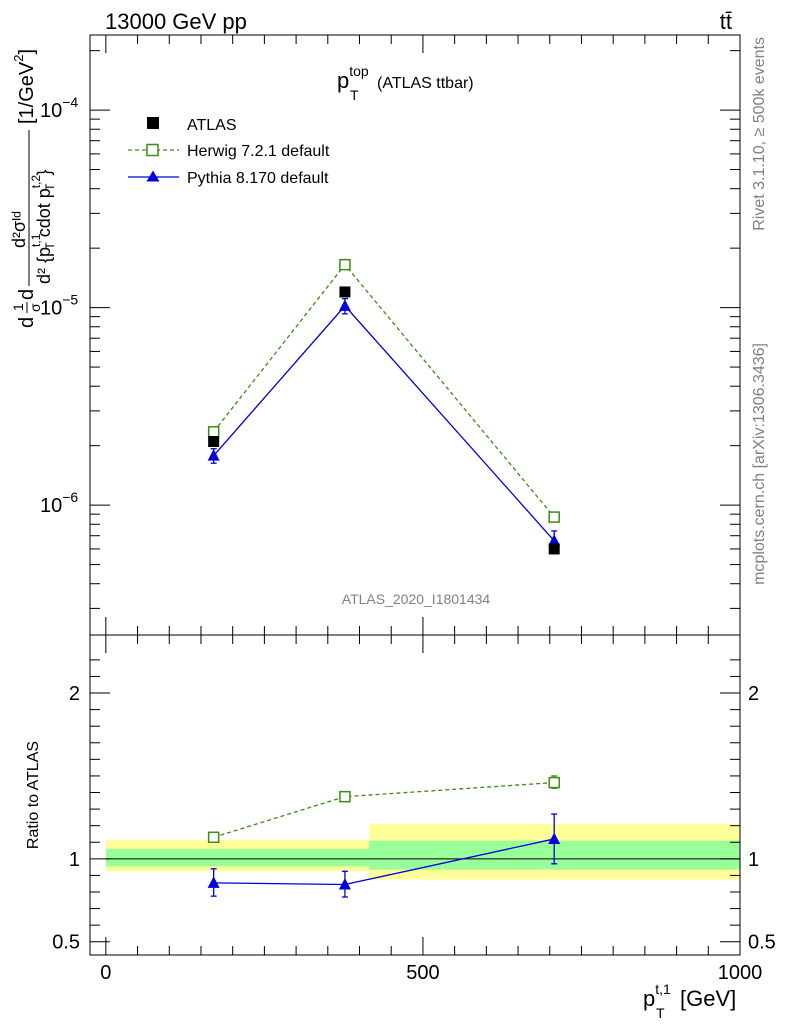 This screenshot has width=786, height=1024. Describe the element at coordinates (384, 423) in the screenshot. I see `main-pythia-line` at that location.